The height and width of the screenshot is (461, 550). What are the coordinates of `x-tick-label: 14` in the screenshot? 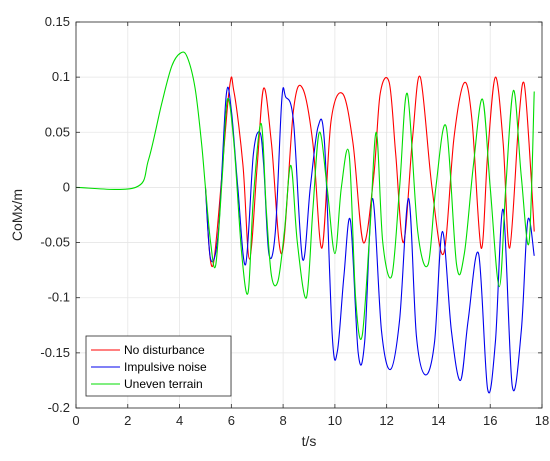 It's located at (438, 420).